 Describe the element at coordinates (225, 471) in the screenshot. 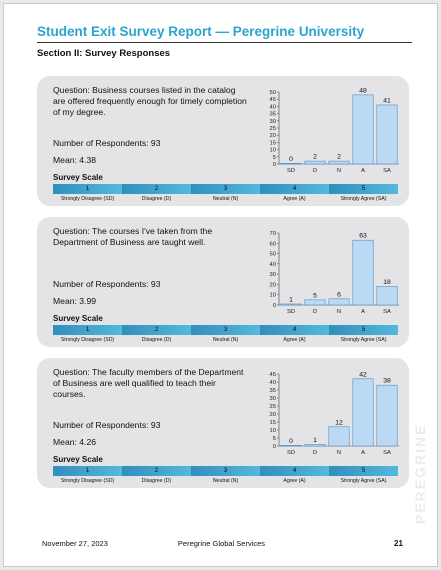

I see `scale-number: 3` at that location.